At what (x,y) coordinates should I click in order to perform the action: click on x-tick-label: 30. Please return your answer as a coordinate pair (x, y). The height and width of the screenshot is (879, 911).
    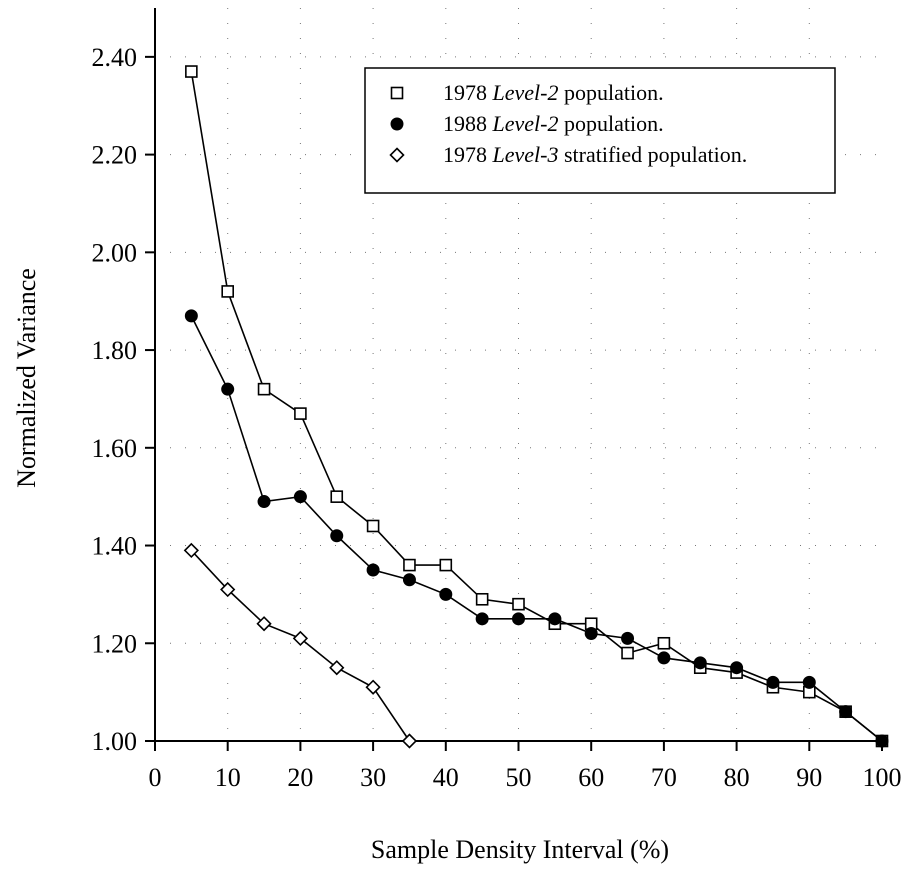
    Looking at the image, I should click on (373, 777).